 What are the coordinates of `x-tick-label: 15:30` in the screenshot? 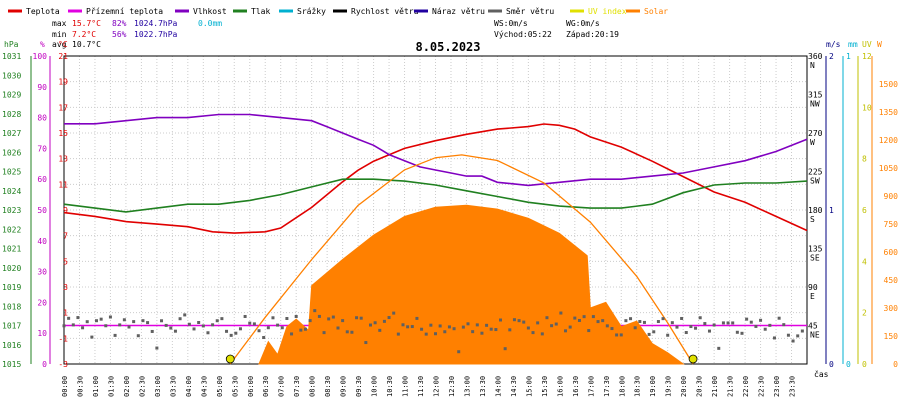 It's located at (545, 386).